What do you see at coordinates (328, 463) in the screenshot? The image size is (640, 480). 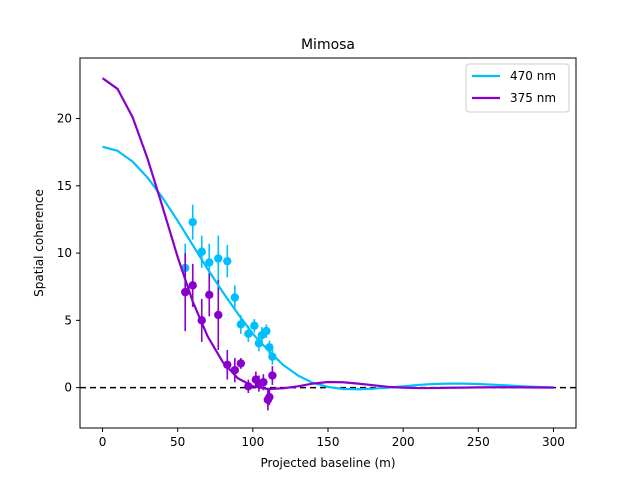 I see `x-axis-label: Projected baseline (m)` at bounding box center [328, 463].